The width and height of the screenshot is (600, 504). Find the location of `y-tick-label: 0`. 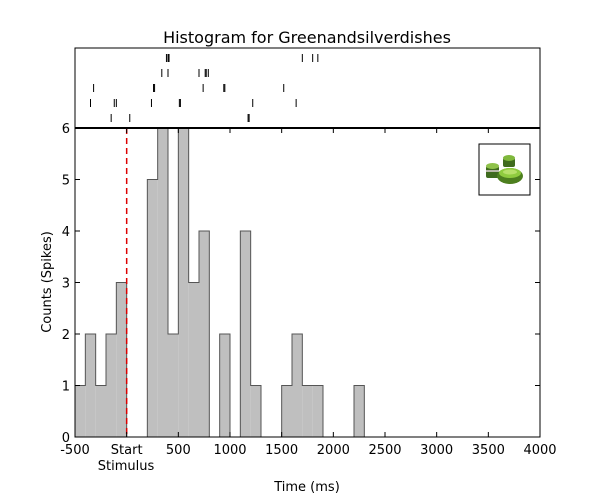

y-tick-label: 0 is located at coordinates (66, 438).